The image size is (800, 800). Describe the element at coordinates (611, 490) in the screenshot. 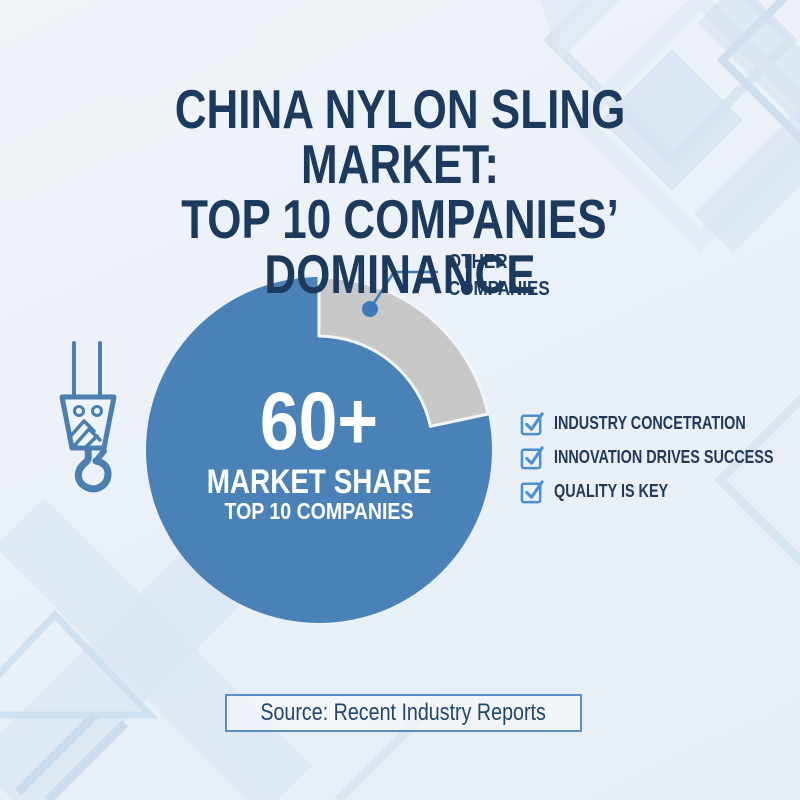

I see `list-item-label: QUALITY IS KEY` at that location.